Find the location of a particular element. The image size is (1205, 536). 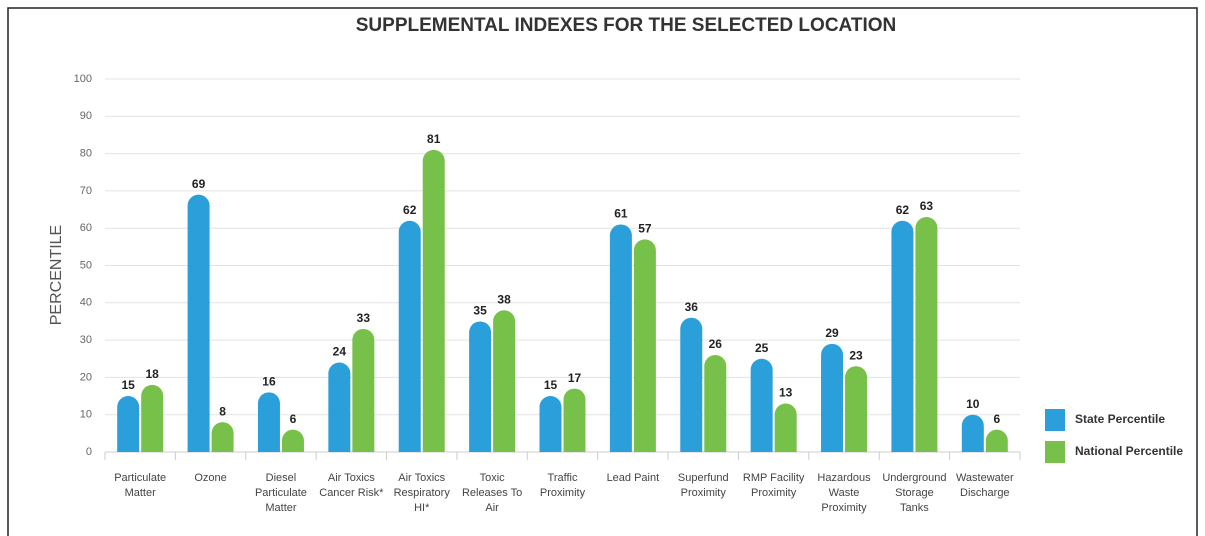

x-tick-label: Toxic Releases To Air is located at coordinates (492, 493).